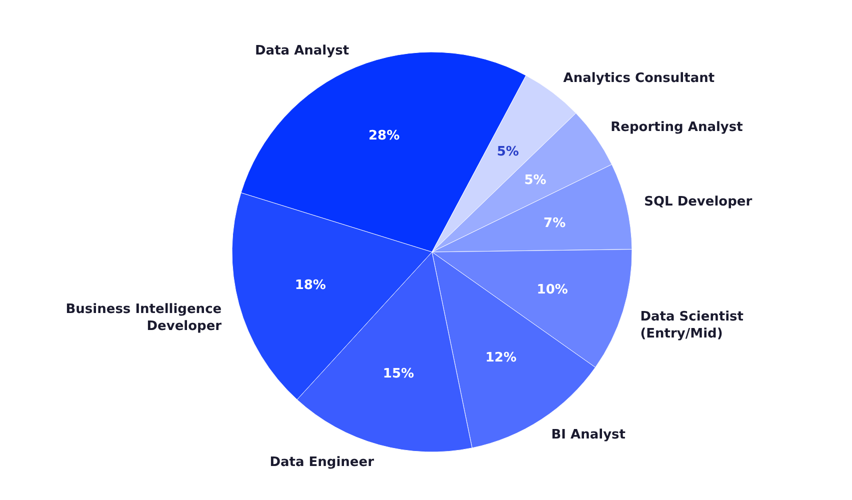  I want to click on slice-label: Data Analyst, so click(302, 50).